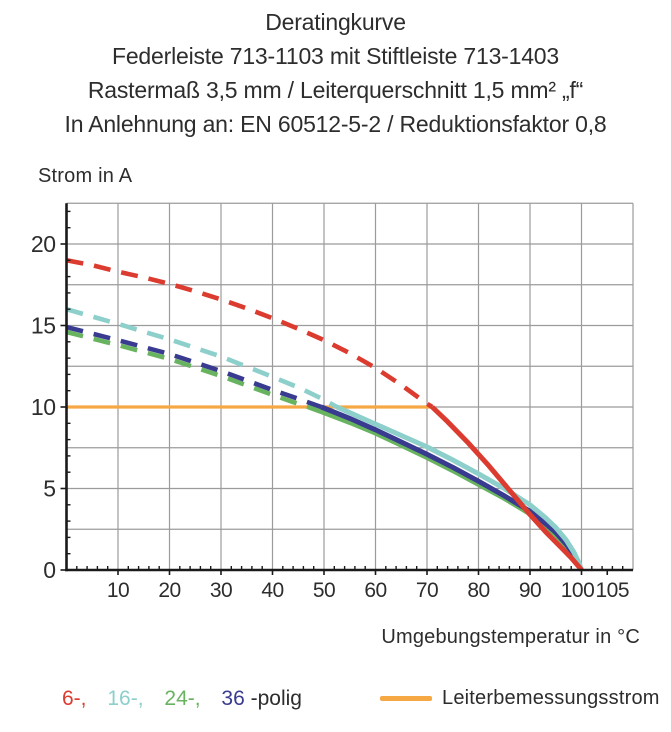 The width and height of the screenshot is (671, 732). Describe the element at coordinates (612, 590) in the screenshot. I see `svg-text: 105` at that location.